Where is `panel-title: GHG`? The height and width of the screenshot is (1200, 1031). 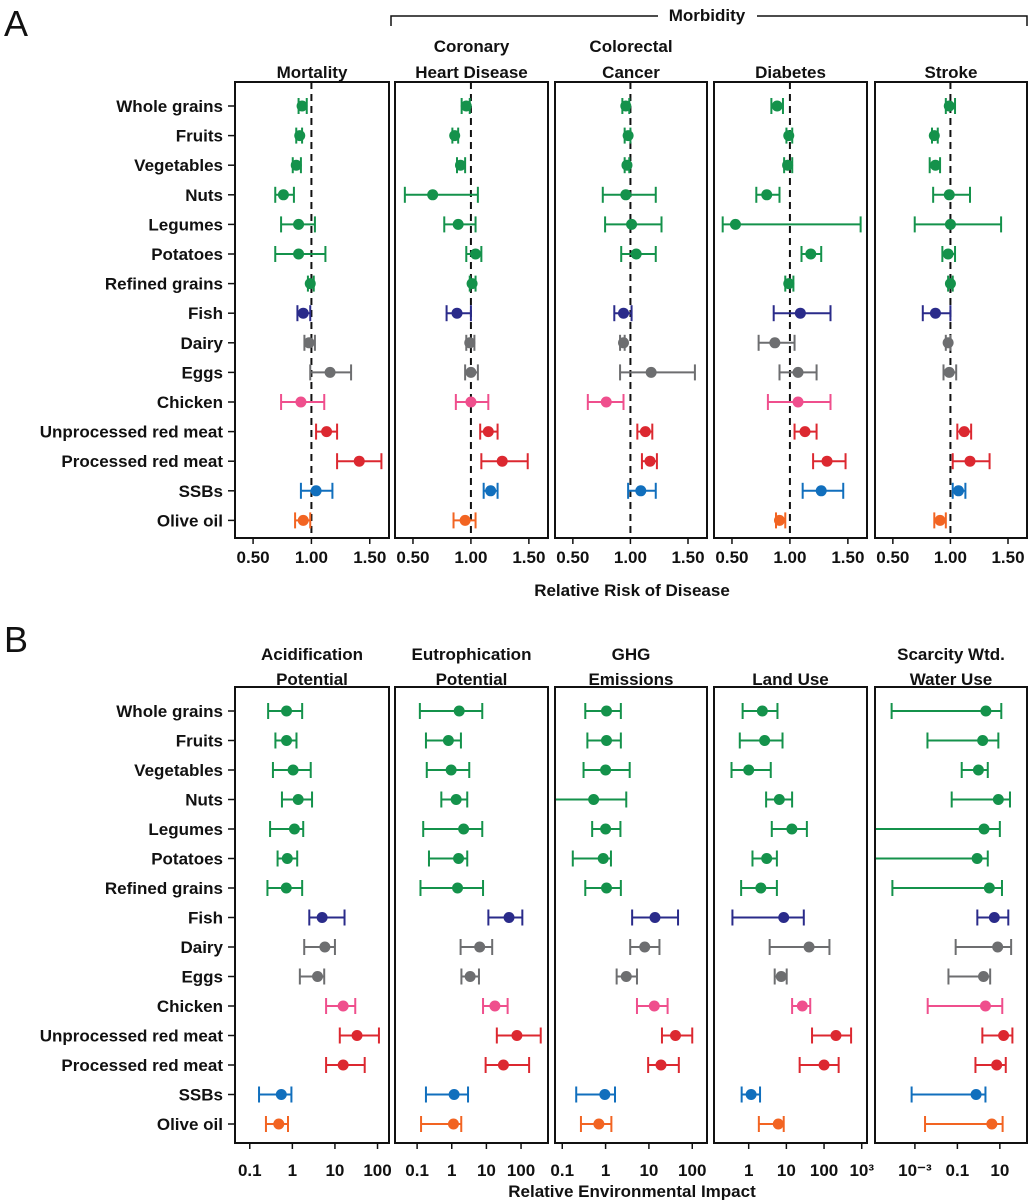 panel-title: GHG is located at coordinates (631, 654).